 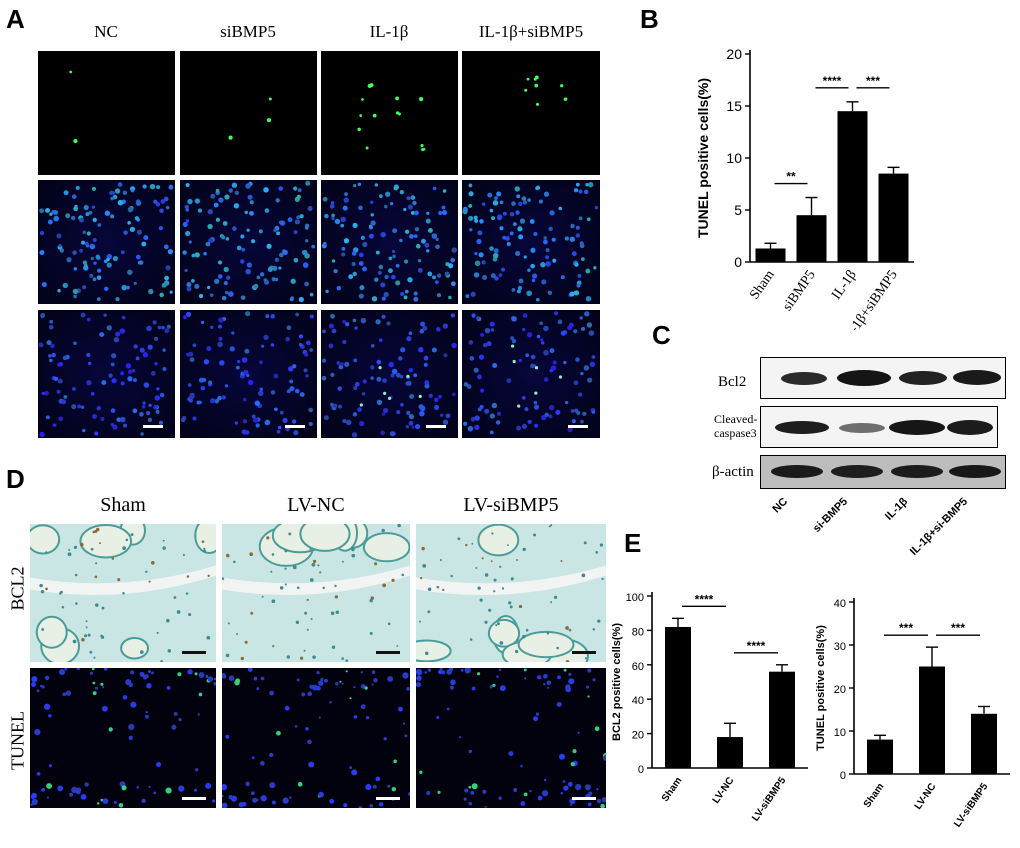 I want to click on panel-d-row-label-tunel: TUNEL, so click(x=17, y=740).